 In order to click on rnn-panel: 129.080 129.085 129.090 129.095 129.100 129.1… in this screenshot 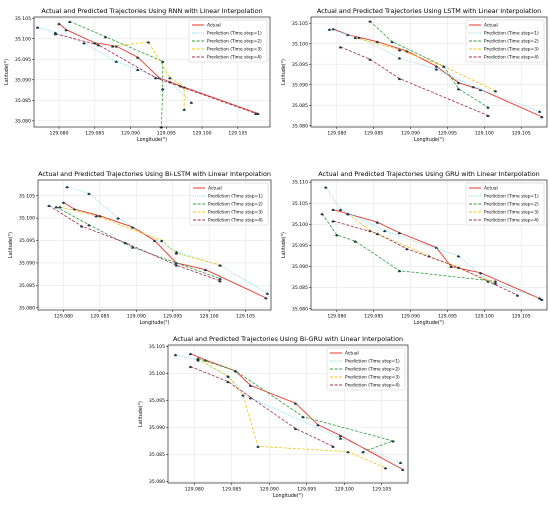, I will do `click(137, 75)`.